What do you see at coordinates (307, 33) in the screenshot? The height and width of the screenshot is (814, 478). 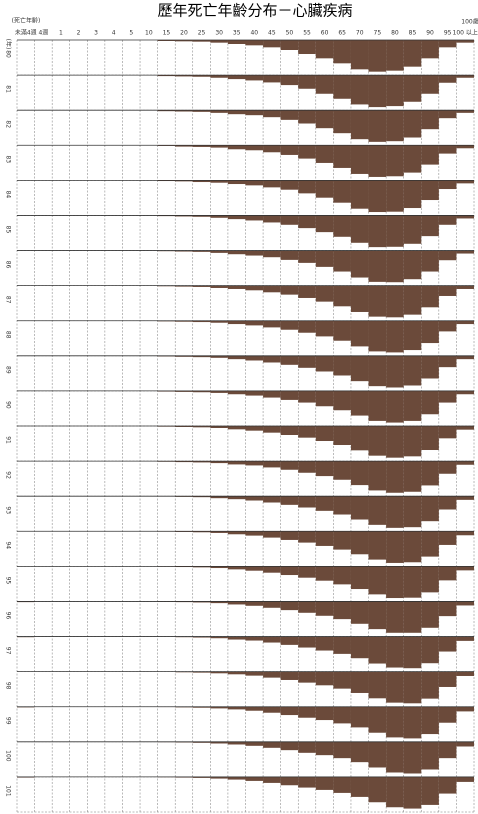 I see `x-tick-label: 55` at bounding box center [307, 33].